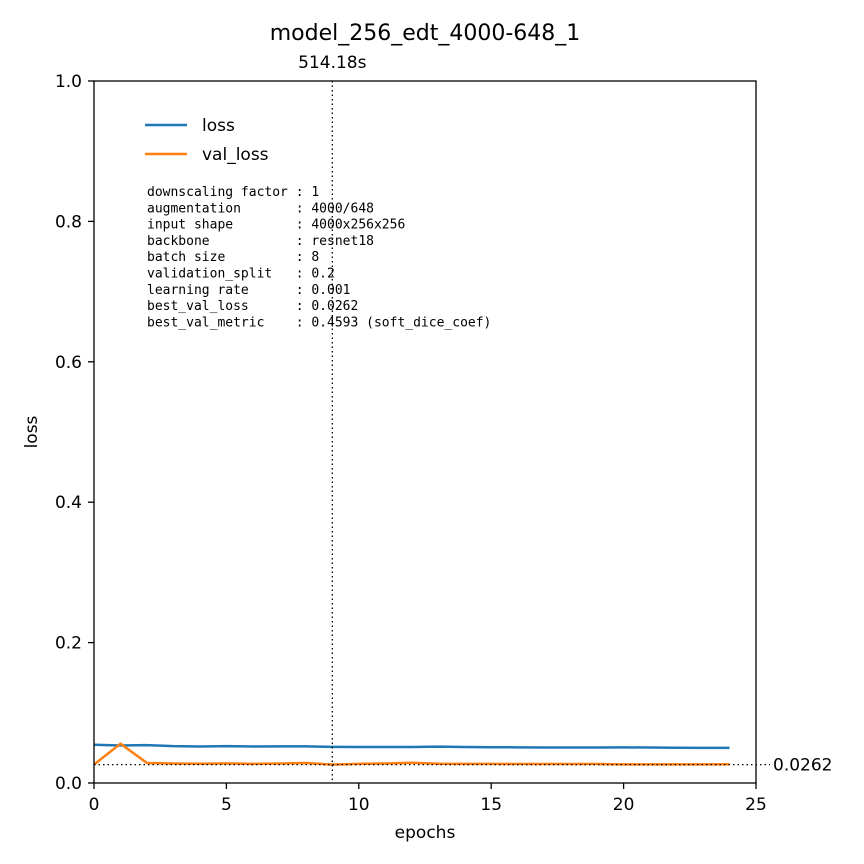 Image resolution: width=864 pixels, height=864 pixels. Describe the element at coordinates (249, 290) in the screenshot. I see `info-line: learning rate : 0.001` at that location.